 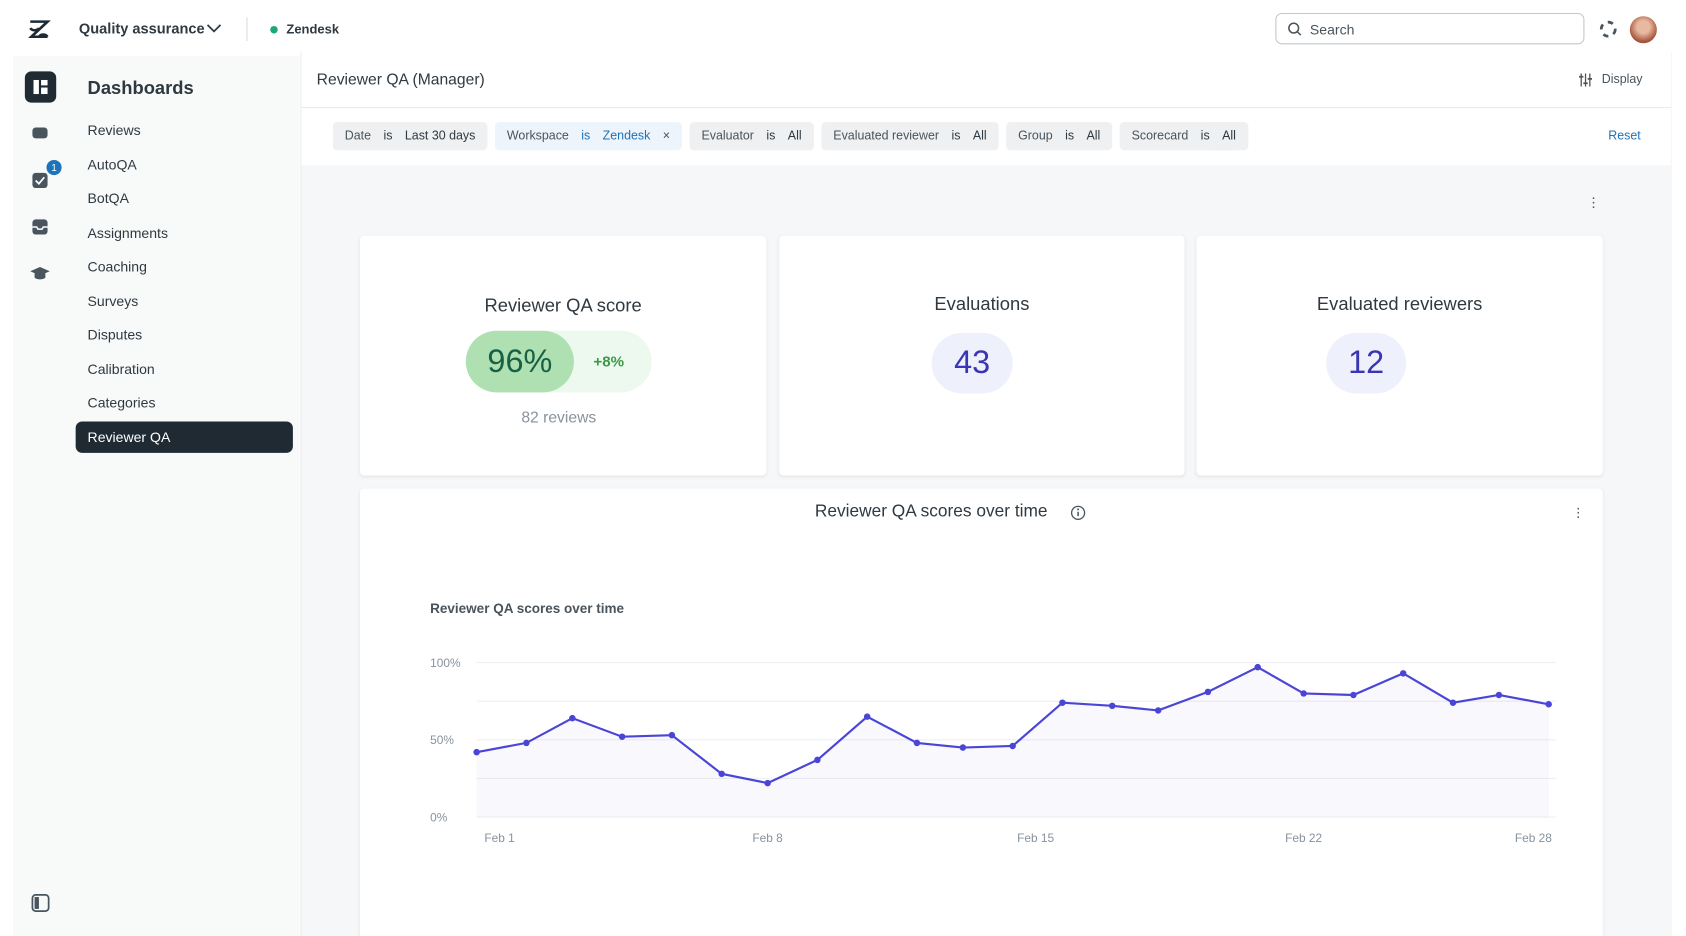 I want to click on inbox-icon, so click(x=39, y=226).